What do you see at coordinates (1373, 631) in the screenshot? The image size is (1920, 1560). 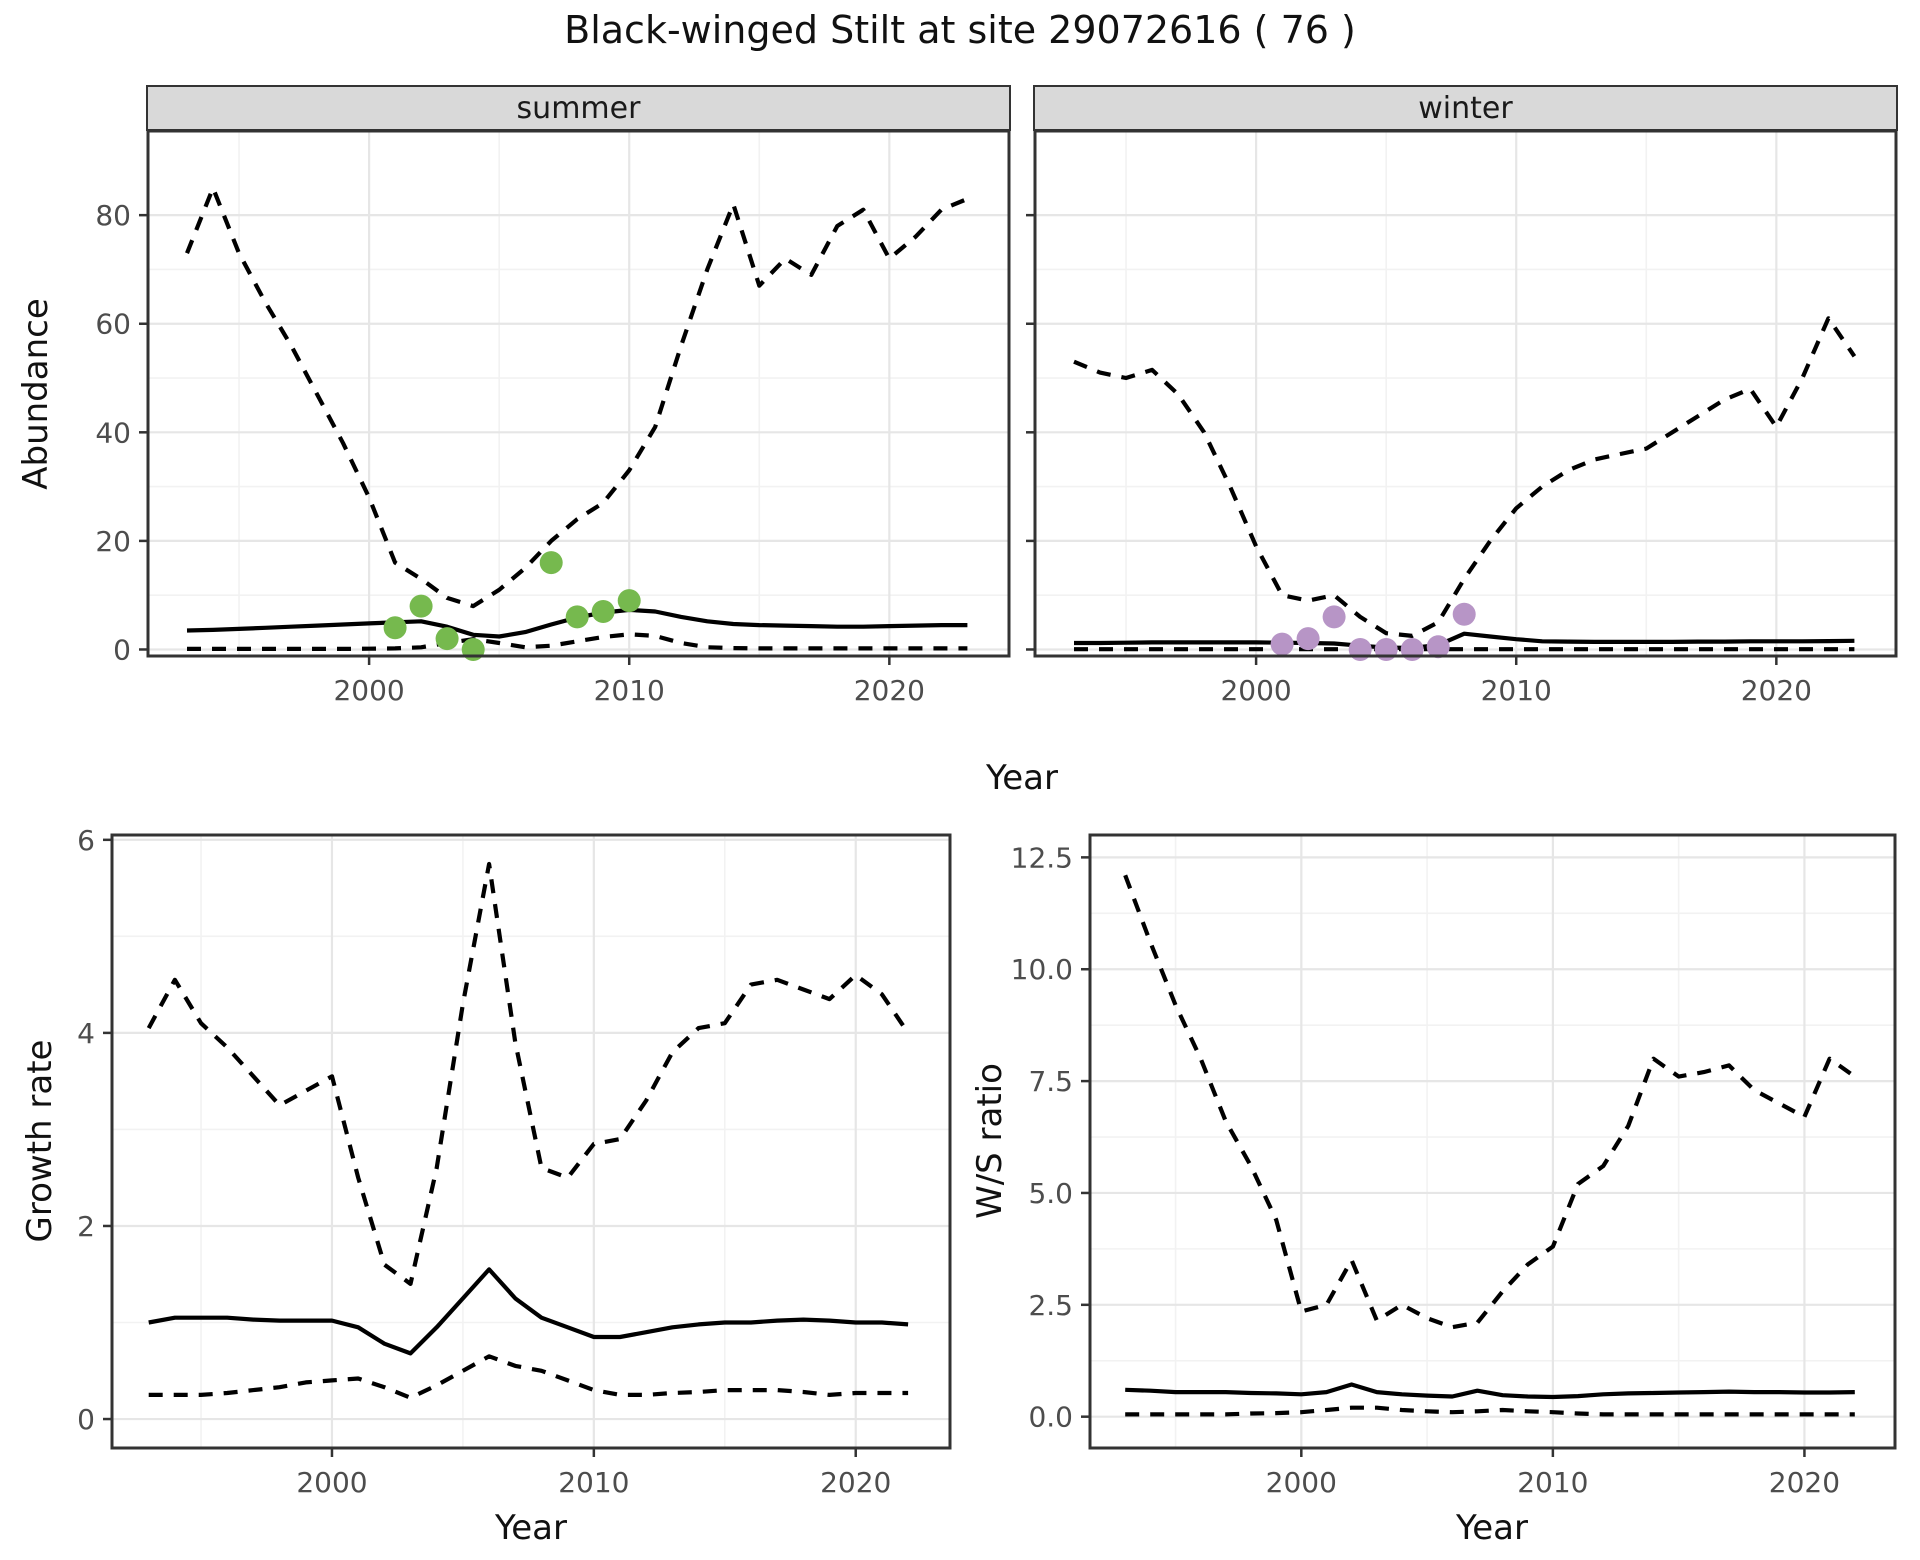 I see `winter-observations` at bounding box center [1373, 631].